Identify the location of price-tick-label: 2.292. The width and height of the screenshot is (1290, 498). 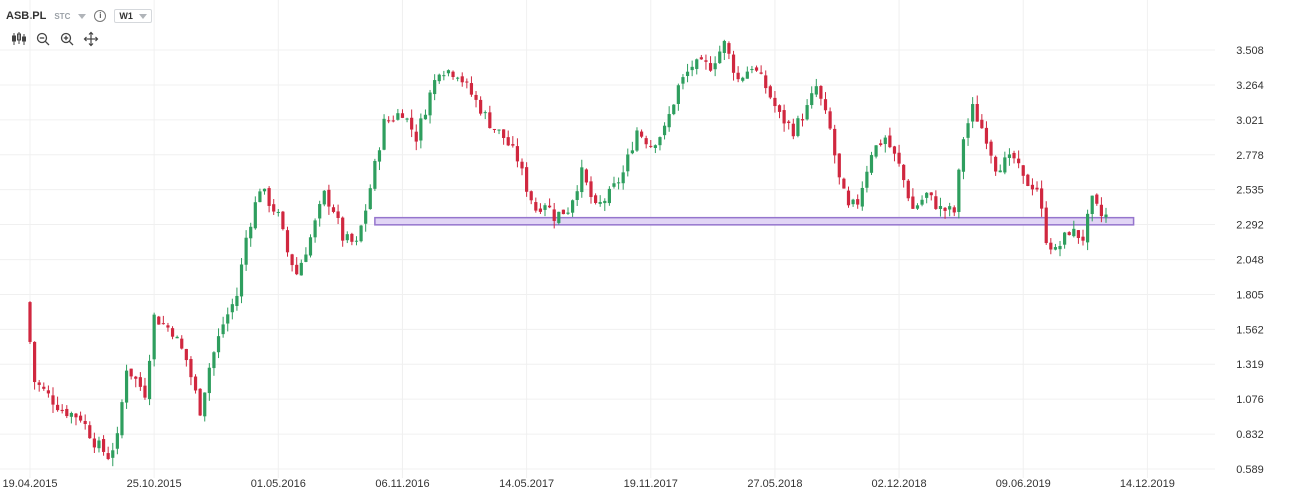
(1250, 226).